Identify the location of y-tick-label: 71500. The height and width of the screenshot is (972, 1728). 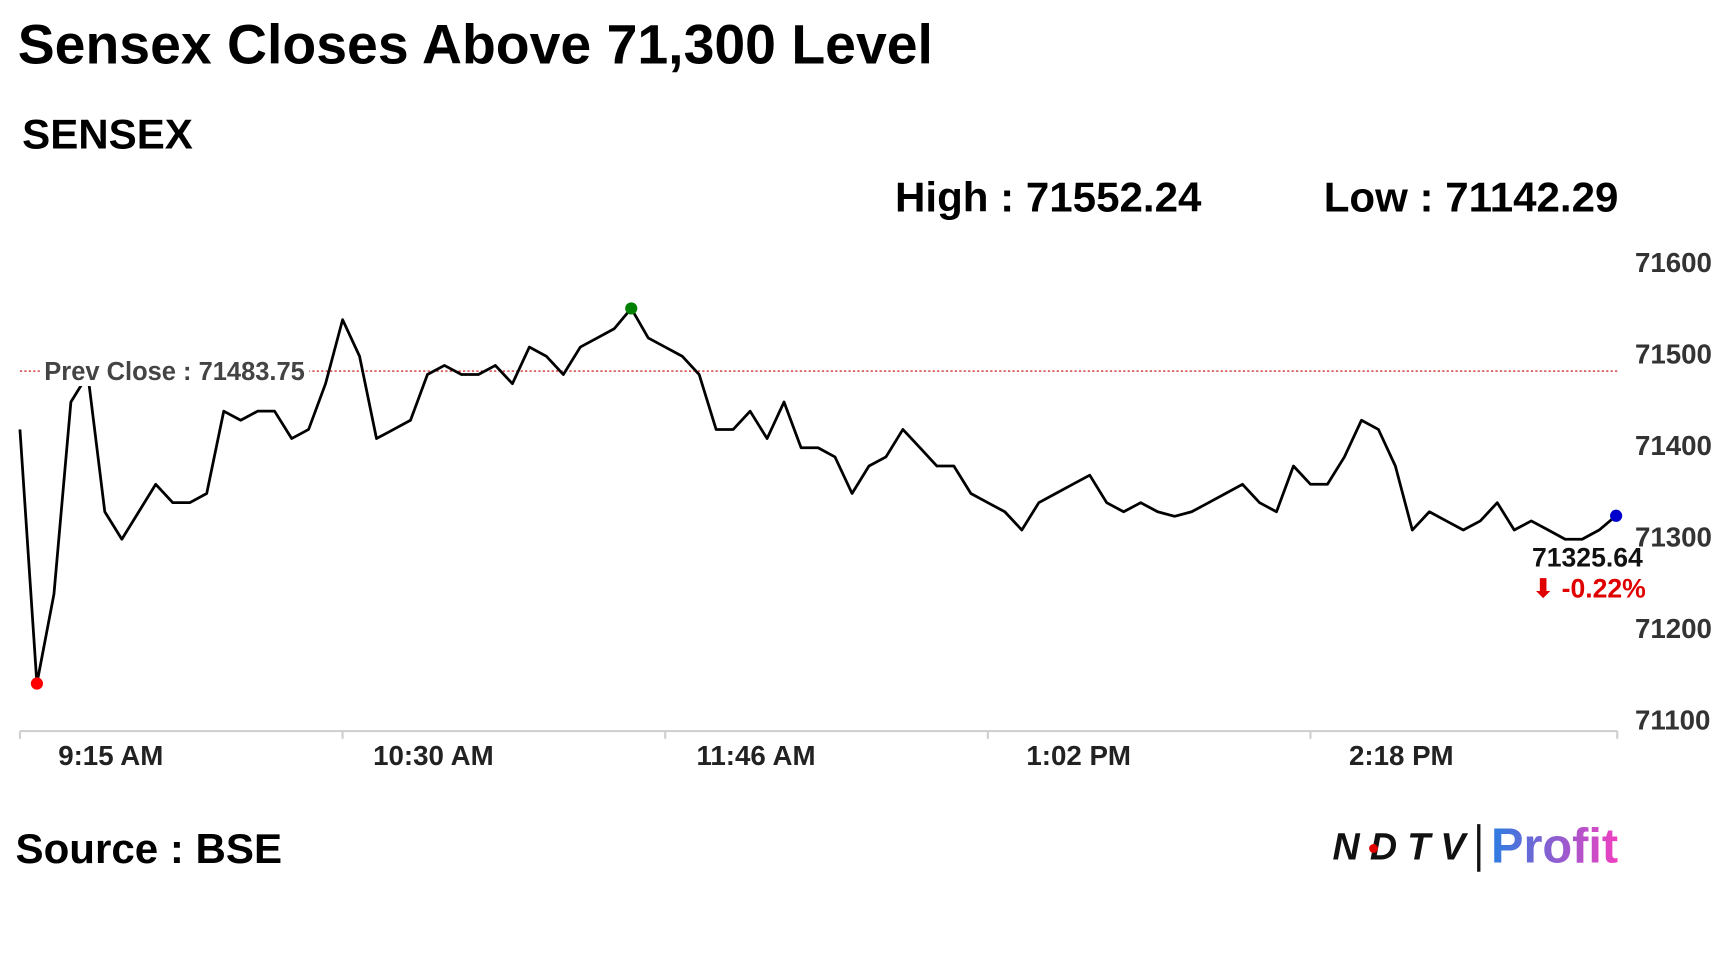
(1673, 354).